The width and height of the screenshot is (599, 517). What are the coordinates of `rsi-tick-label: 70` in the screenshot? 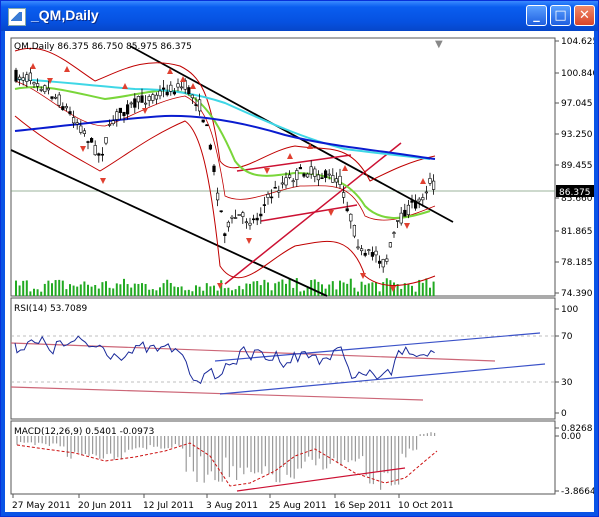 It's located at (567, 337).